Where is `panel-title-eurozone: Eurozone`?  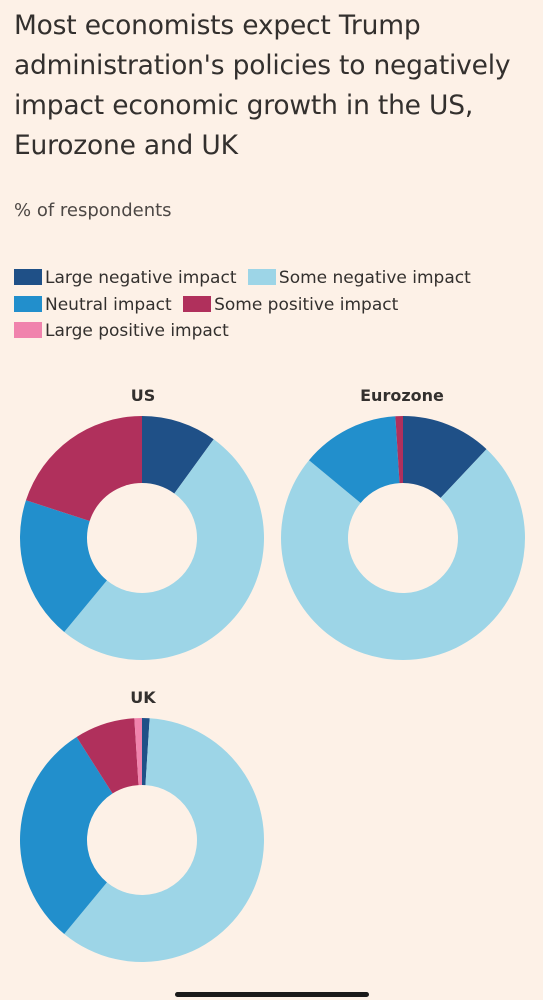 panel-title-eurozone: Eurozone is located at coordinates (402, 395).